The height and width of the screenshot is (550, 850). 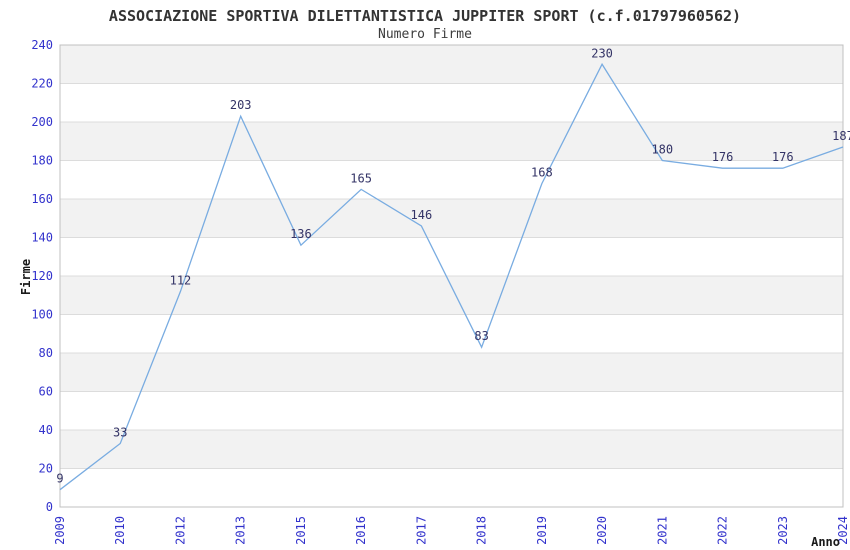 What do you see at coordinates (120, 530) in the screenshot?
I see `x-tick-label: 2010` at bounding box center [120, 530].